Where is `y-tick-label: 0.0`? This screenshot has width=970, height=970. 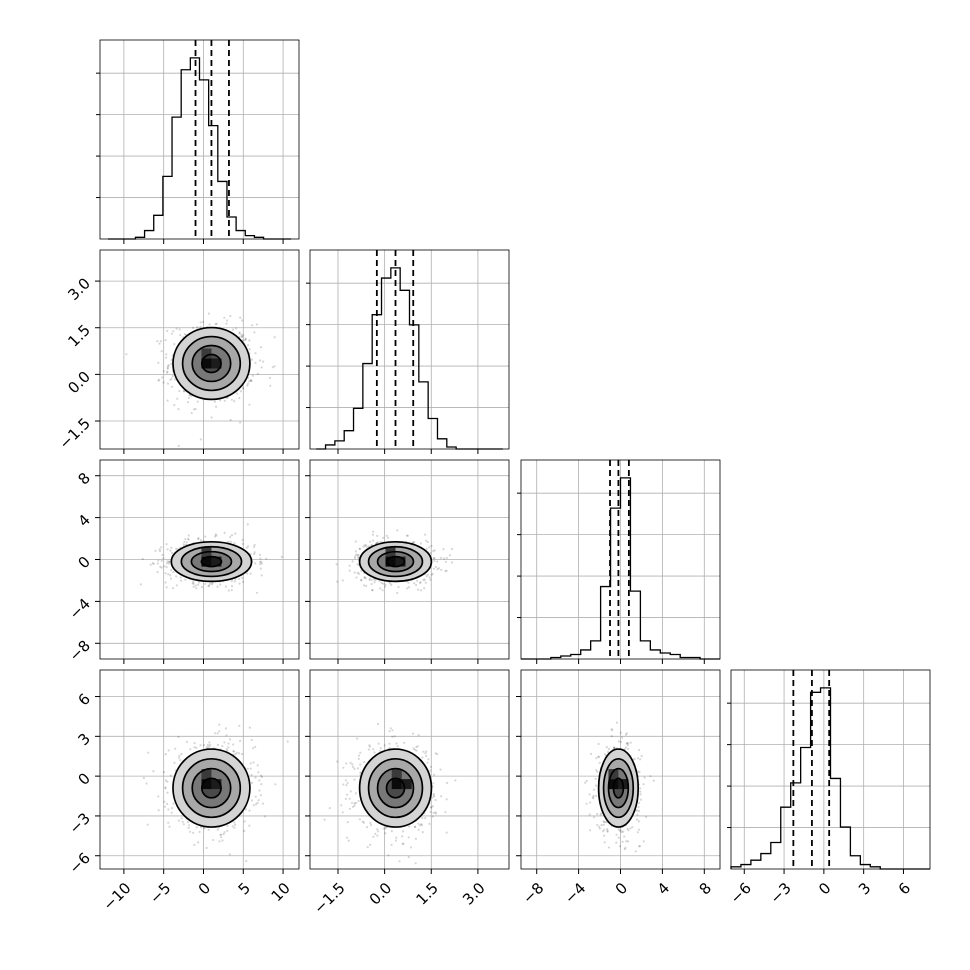 y-tick-label: 0.0 is located at coordinates (79, 383).